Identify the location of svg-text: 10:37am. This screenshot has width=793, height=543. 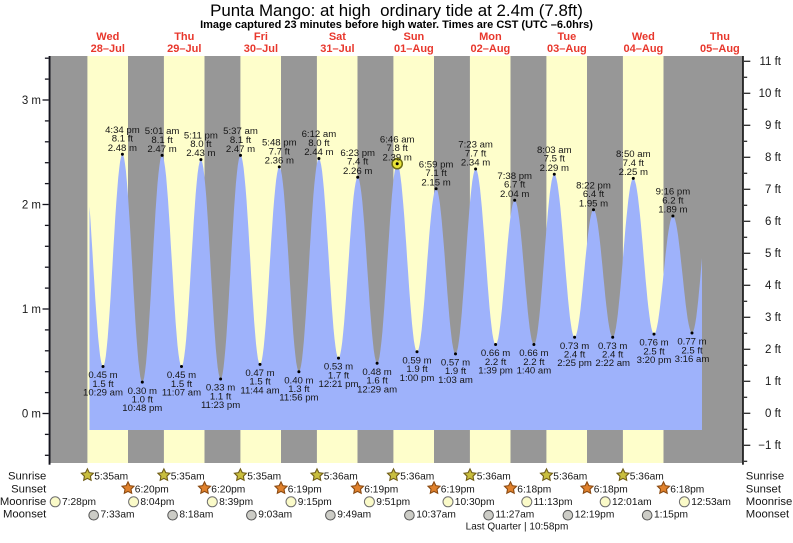
(436, 515).